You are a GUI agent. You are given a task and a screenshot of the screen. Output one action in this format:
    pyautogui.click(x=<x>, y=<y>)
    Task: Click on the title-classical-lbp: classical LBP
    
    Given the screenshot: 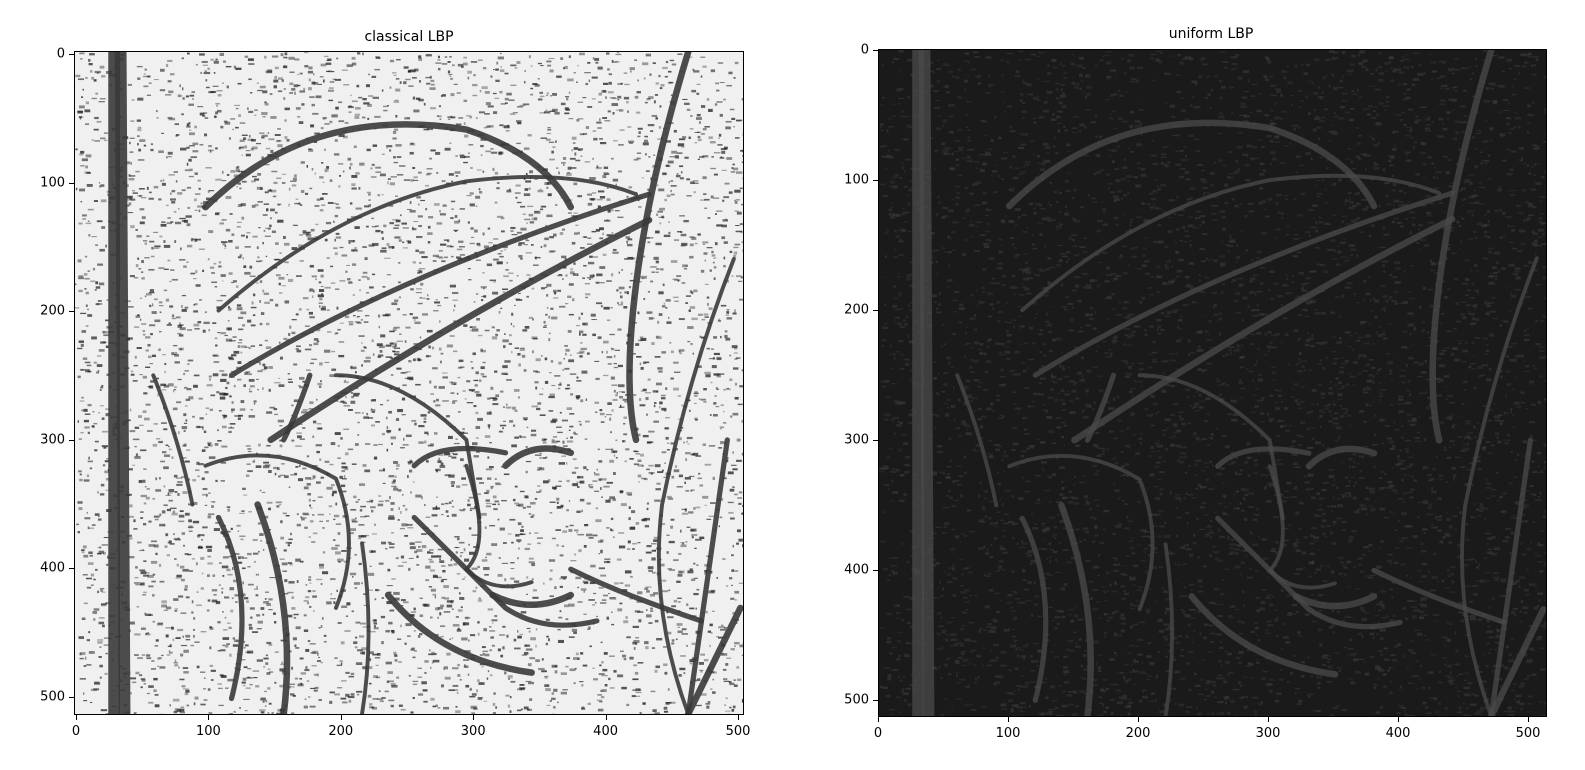 What is the action you would take?
    pyautogui.click(x=409, y=37)
    